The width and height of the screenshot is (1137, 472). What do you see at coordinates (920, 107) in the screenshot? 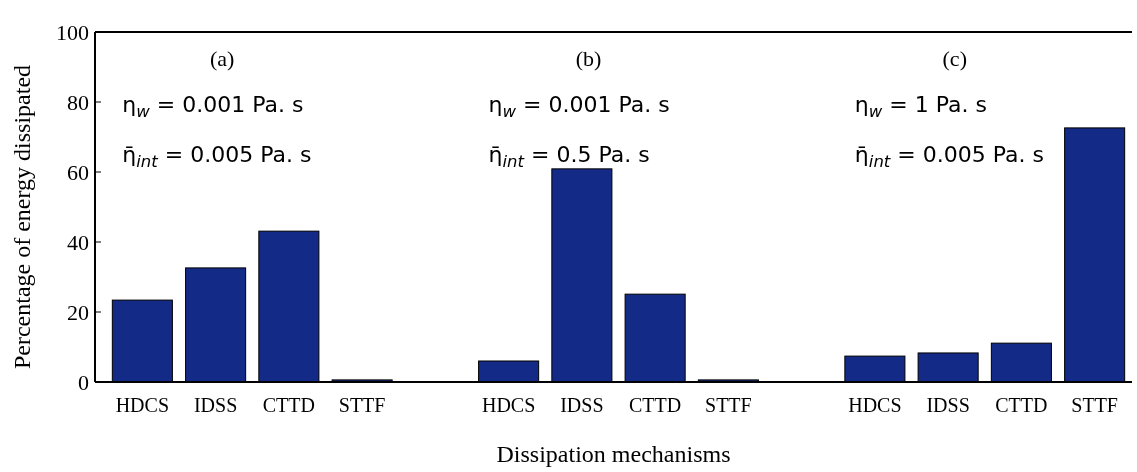
I see `annotation: η$_{w}$ = 1 Pa. s` at bounding box center [920, 107].